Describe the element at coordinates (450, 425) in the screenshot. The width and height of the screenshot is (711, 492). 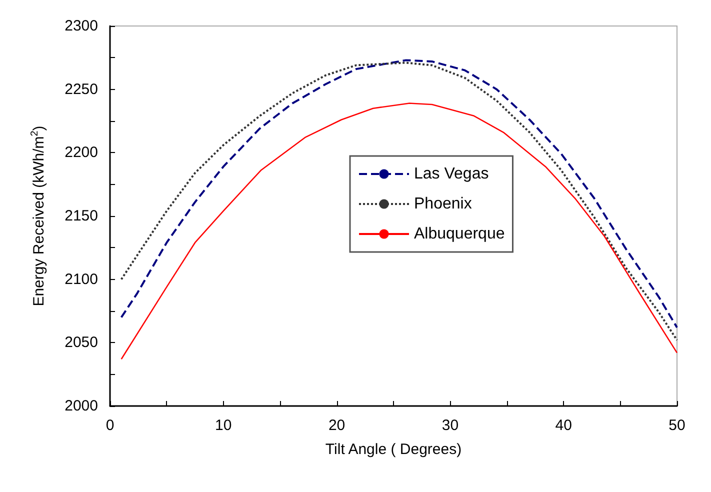
I see `x-tick-label: 30` at that location.